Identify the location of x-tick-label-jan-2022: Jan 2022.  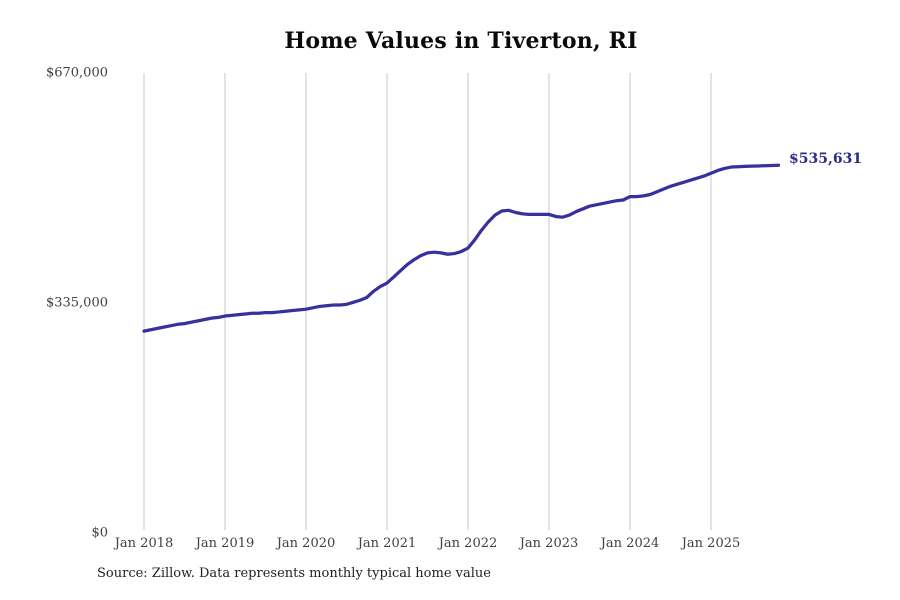
(468, 543).